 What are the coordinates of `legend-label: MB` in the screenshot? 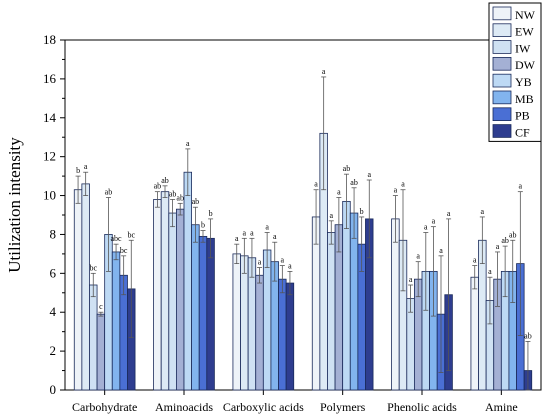 It's located at (524, 99).